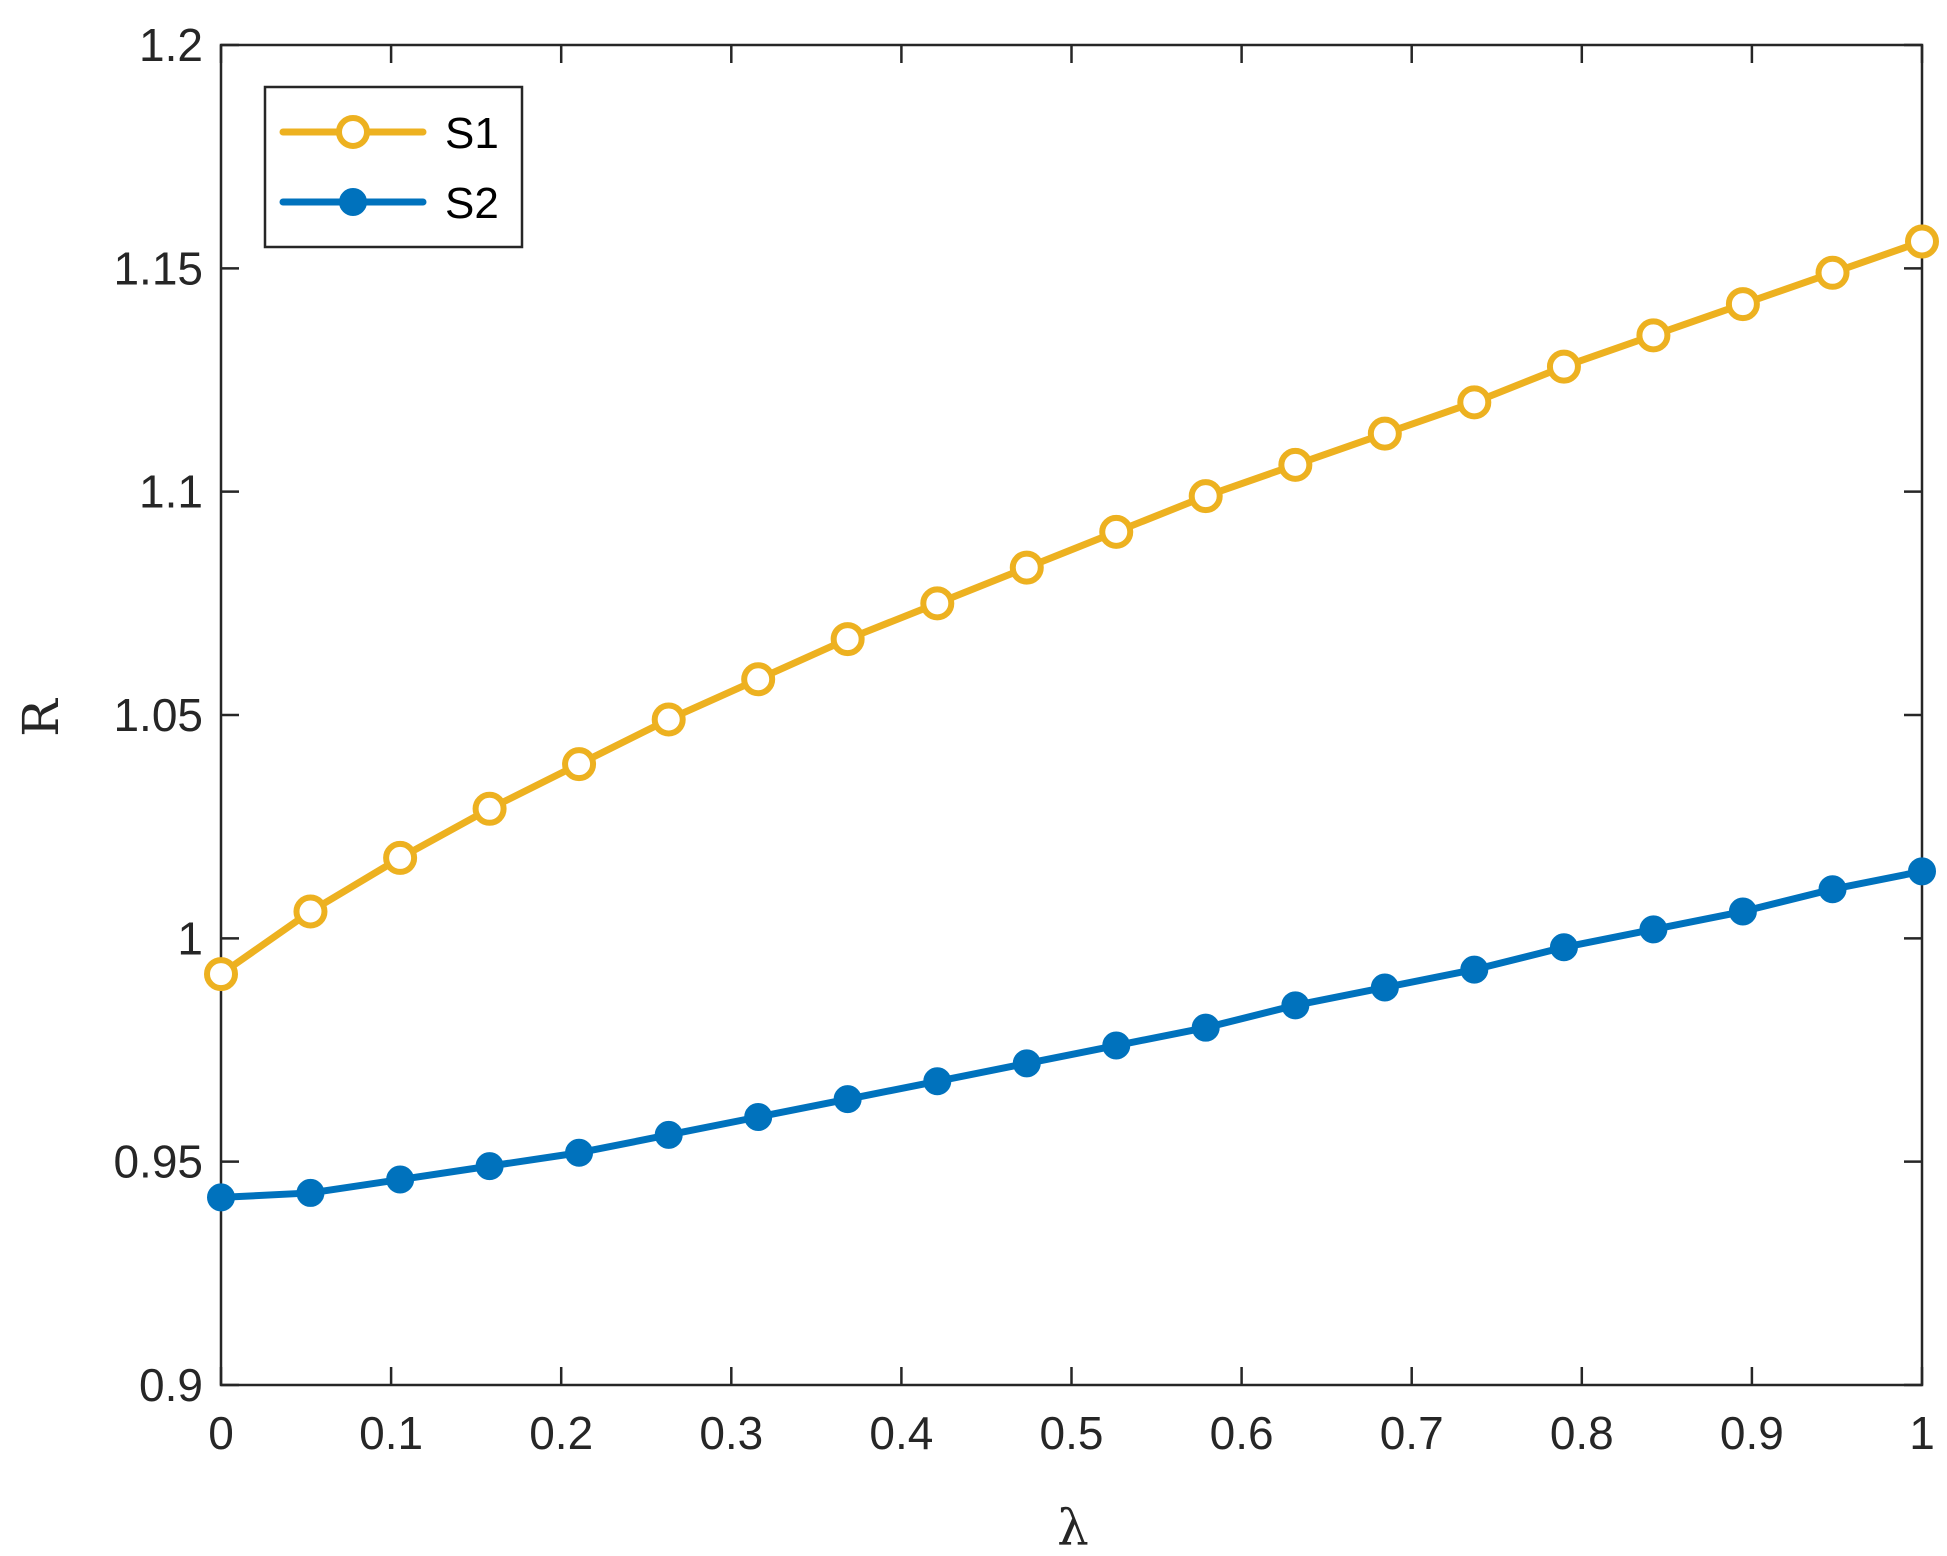 The width and height of the screenshot is (1947, 1556). Describe the element at coordinates (41, 717) in the screenshot. I see `y-axis-label: R` at that location.